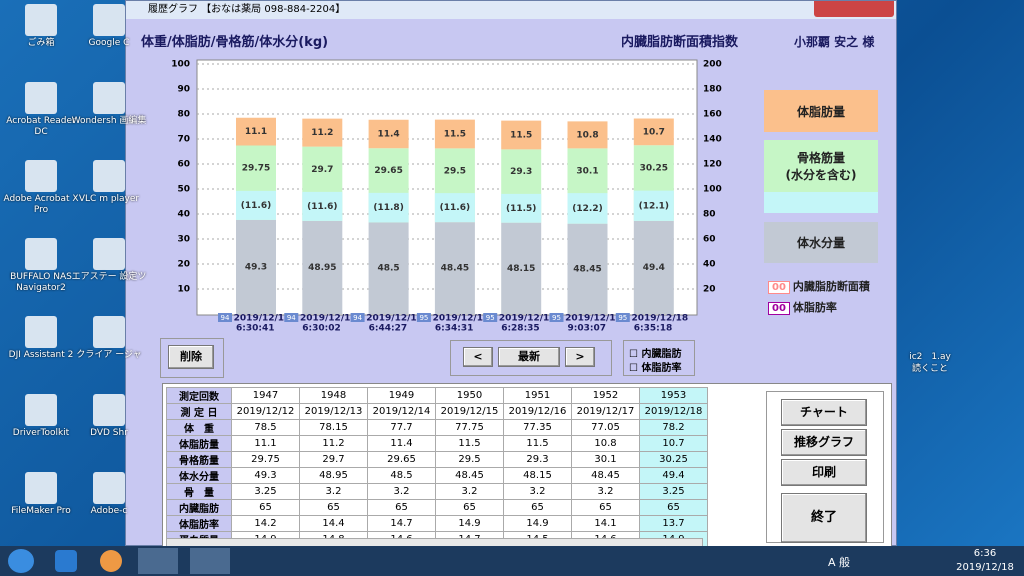 This screenshot has height=576, width=1024. I want to click on table-cell: 14.4, so click(333, 523).